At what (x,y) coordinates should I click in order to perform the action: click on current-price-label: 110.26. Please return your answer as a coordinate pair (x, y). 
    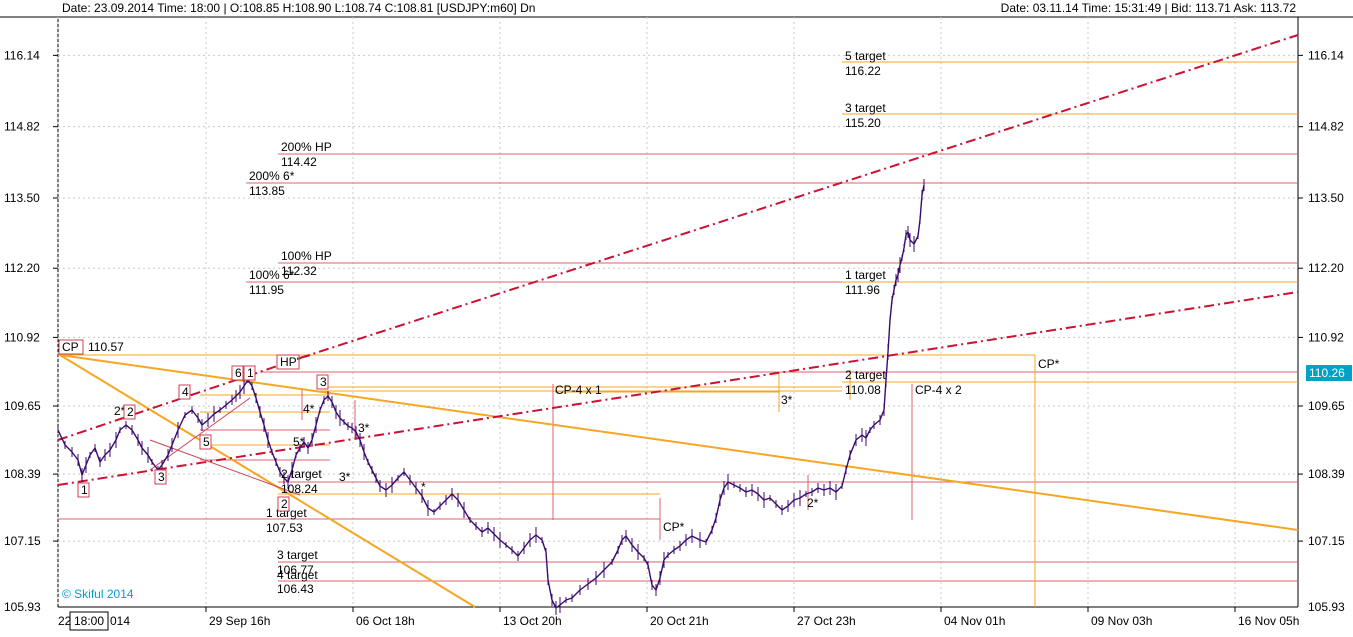
    Looking at the image, I should click on (1327, 373).